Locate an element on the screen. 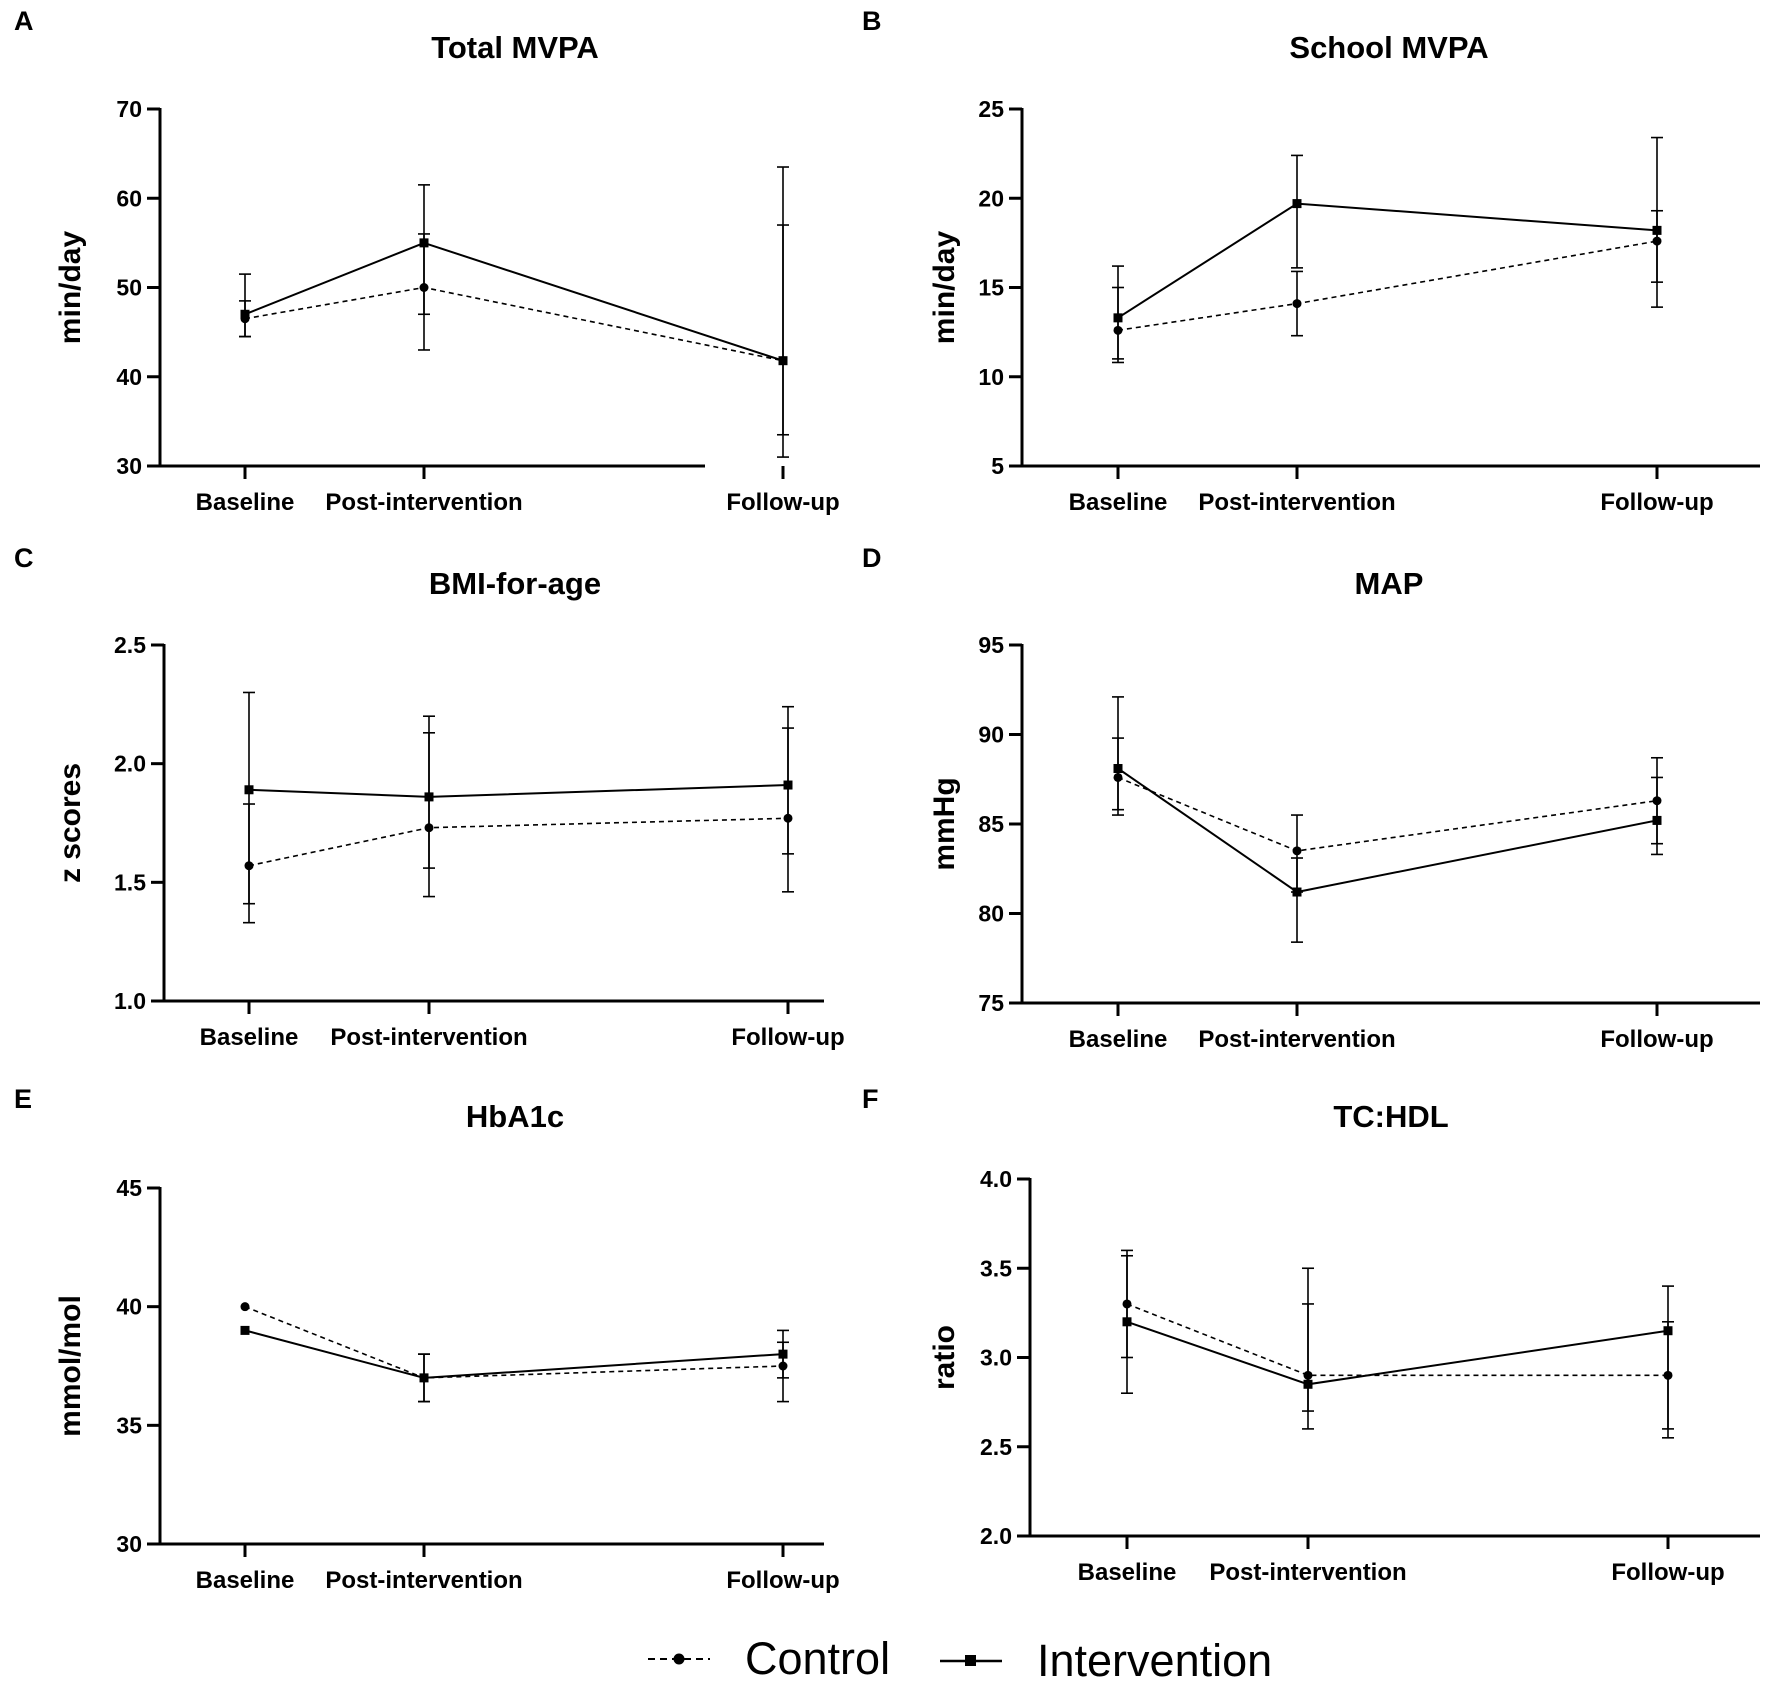  panel-c-title: BMI-for-age is located at coordinates (515, 583).